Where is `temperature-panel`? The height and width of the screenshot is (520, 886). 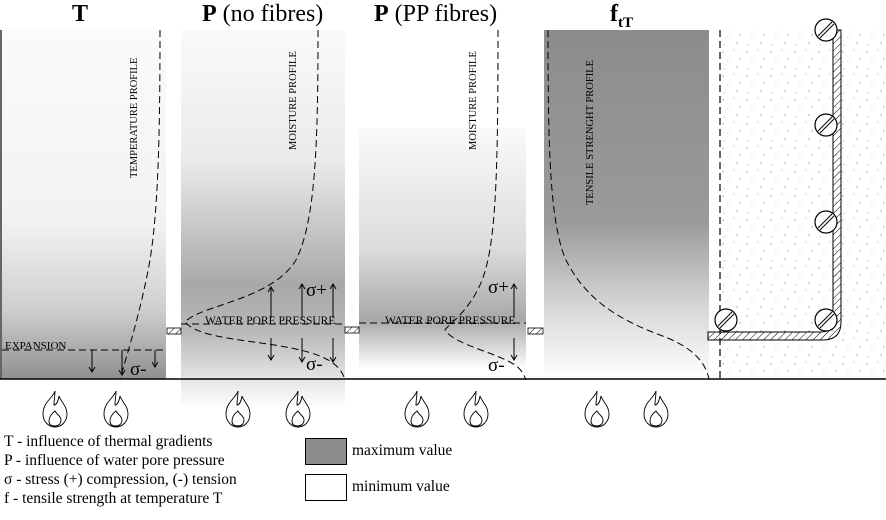 temperature-panel is located at coordinates (84, 204).